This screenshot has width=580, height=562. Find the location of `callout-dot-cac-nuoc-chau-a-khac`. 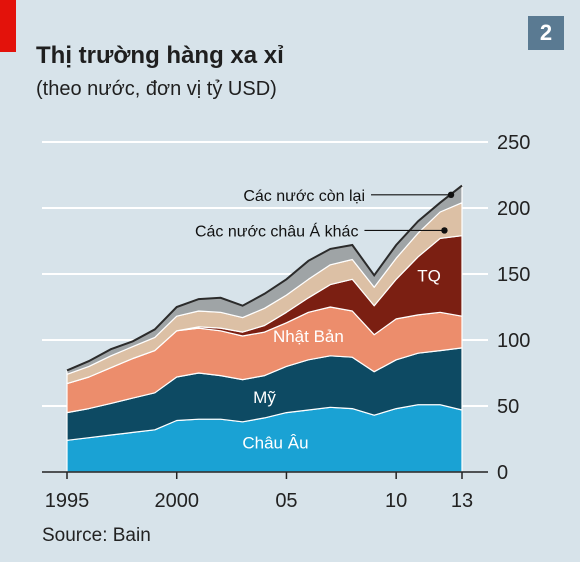

callout-dot-cac-nuoc-chau-a-khac is located at coordinates (444, 230).